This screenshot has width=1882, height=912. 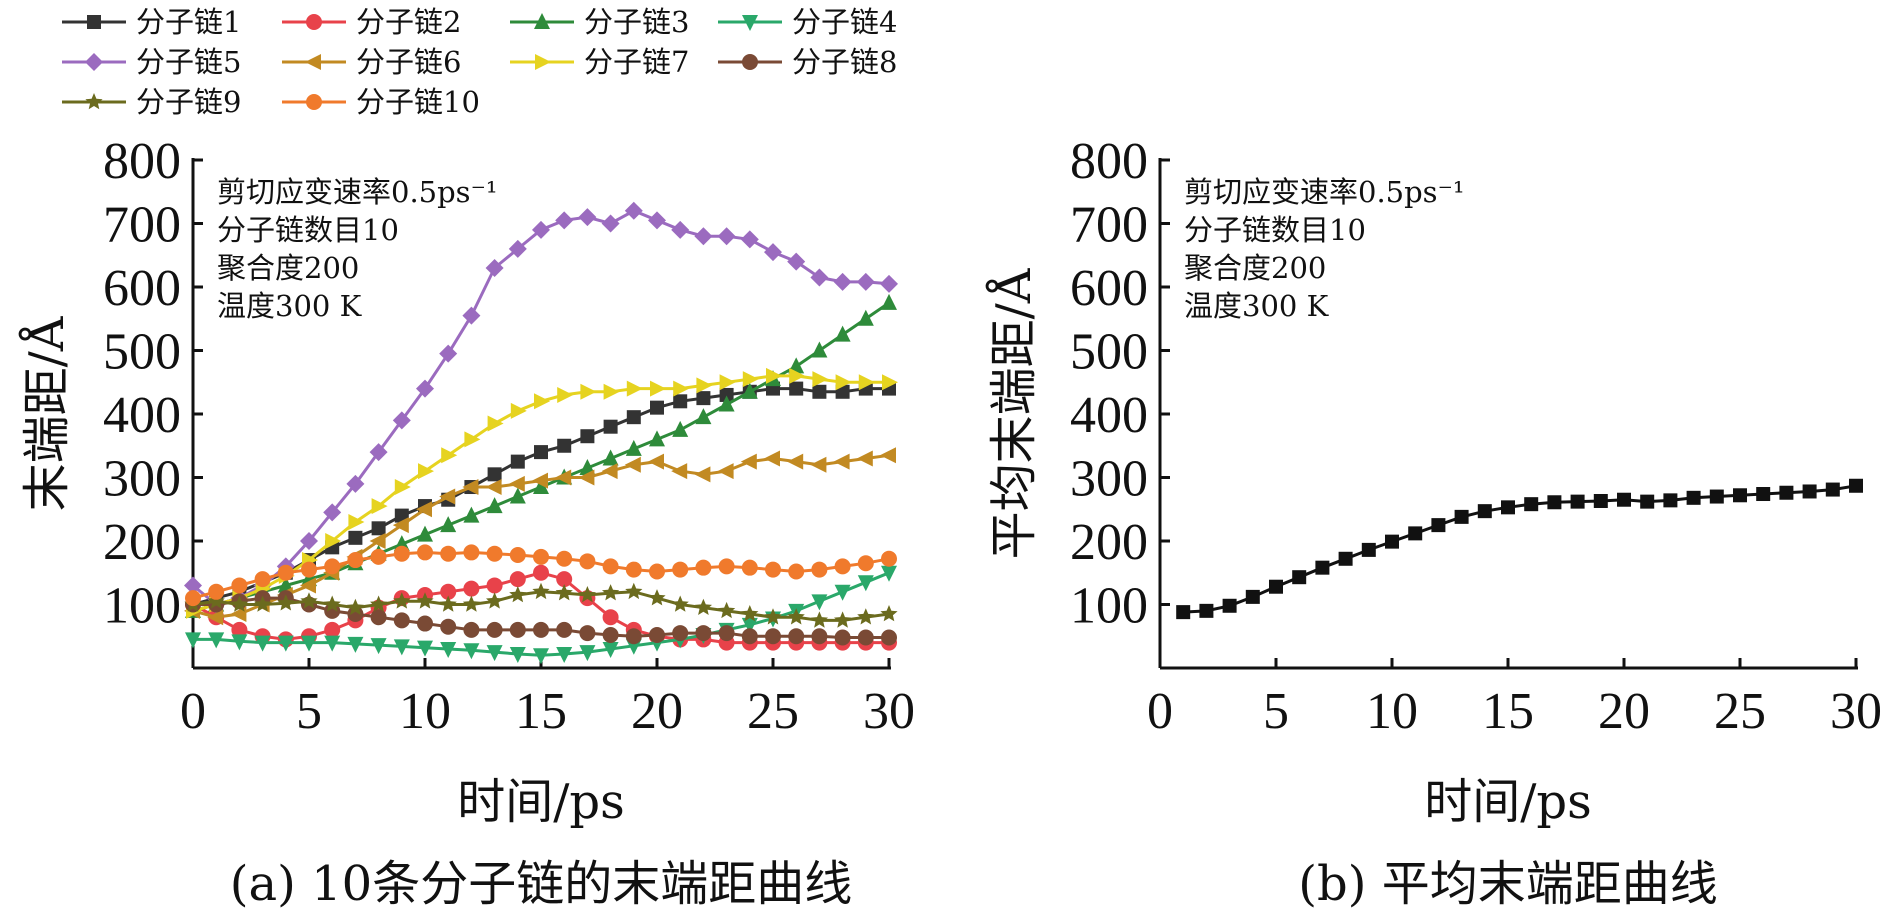 What do you see at coordinates (418, 102) in the screenshot?
I see `legend-label: 分子链10` at bounding box center [418, 102].